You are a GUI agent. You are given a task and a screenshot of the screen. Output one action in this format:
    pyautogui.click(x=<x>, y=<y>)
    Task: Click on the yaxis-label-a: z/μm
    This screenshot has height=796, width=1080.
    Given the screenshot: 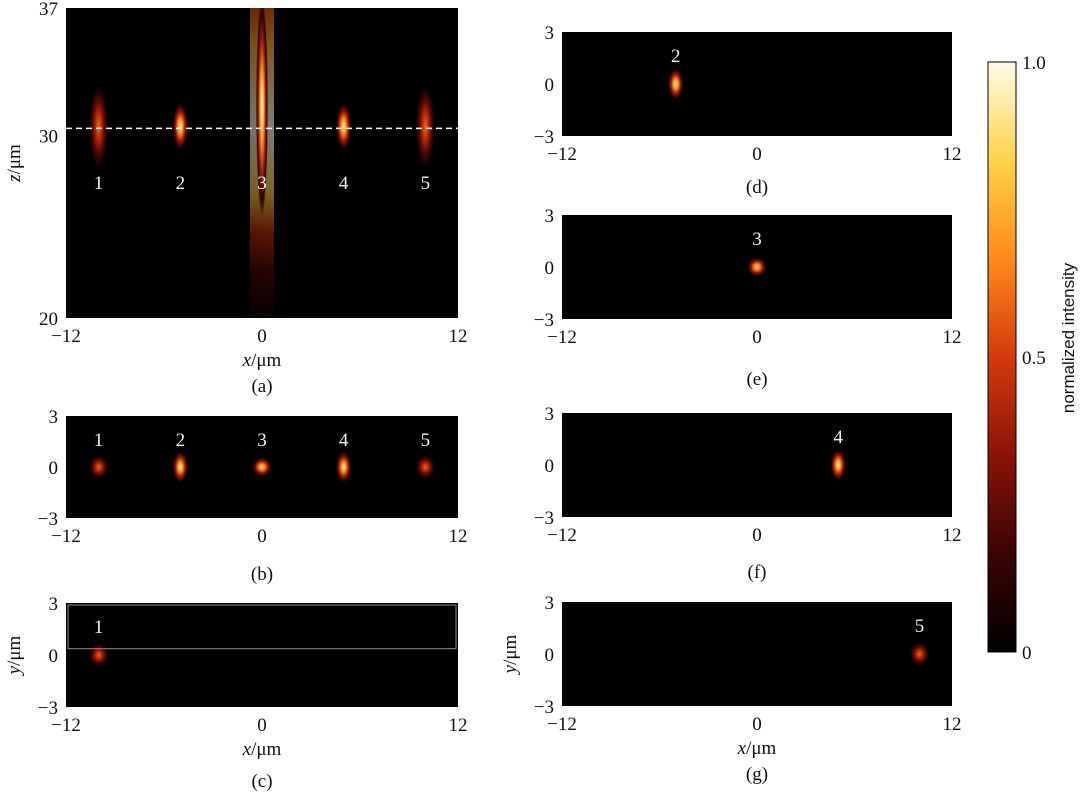 What is the action you would take?
    pyautogui.click(x=14, y=163)
    